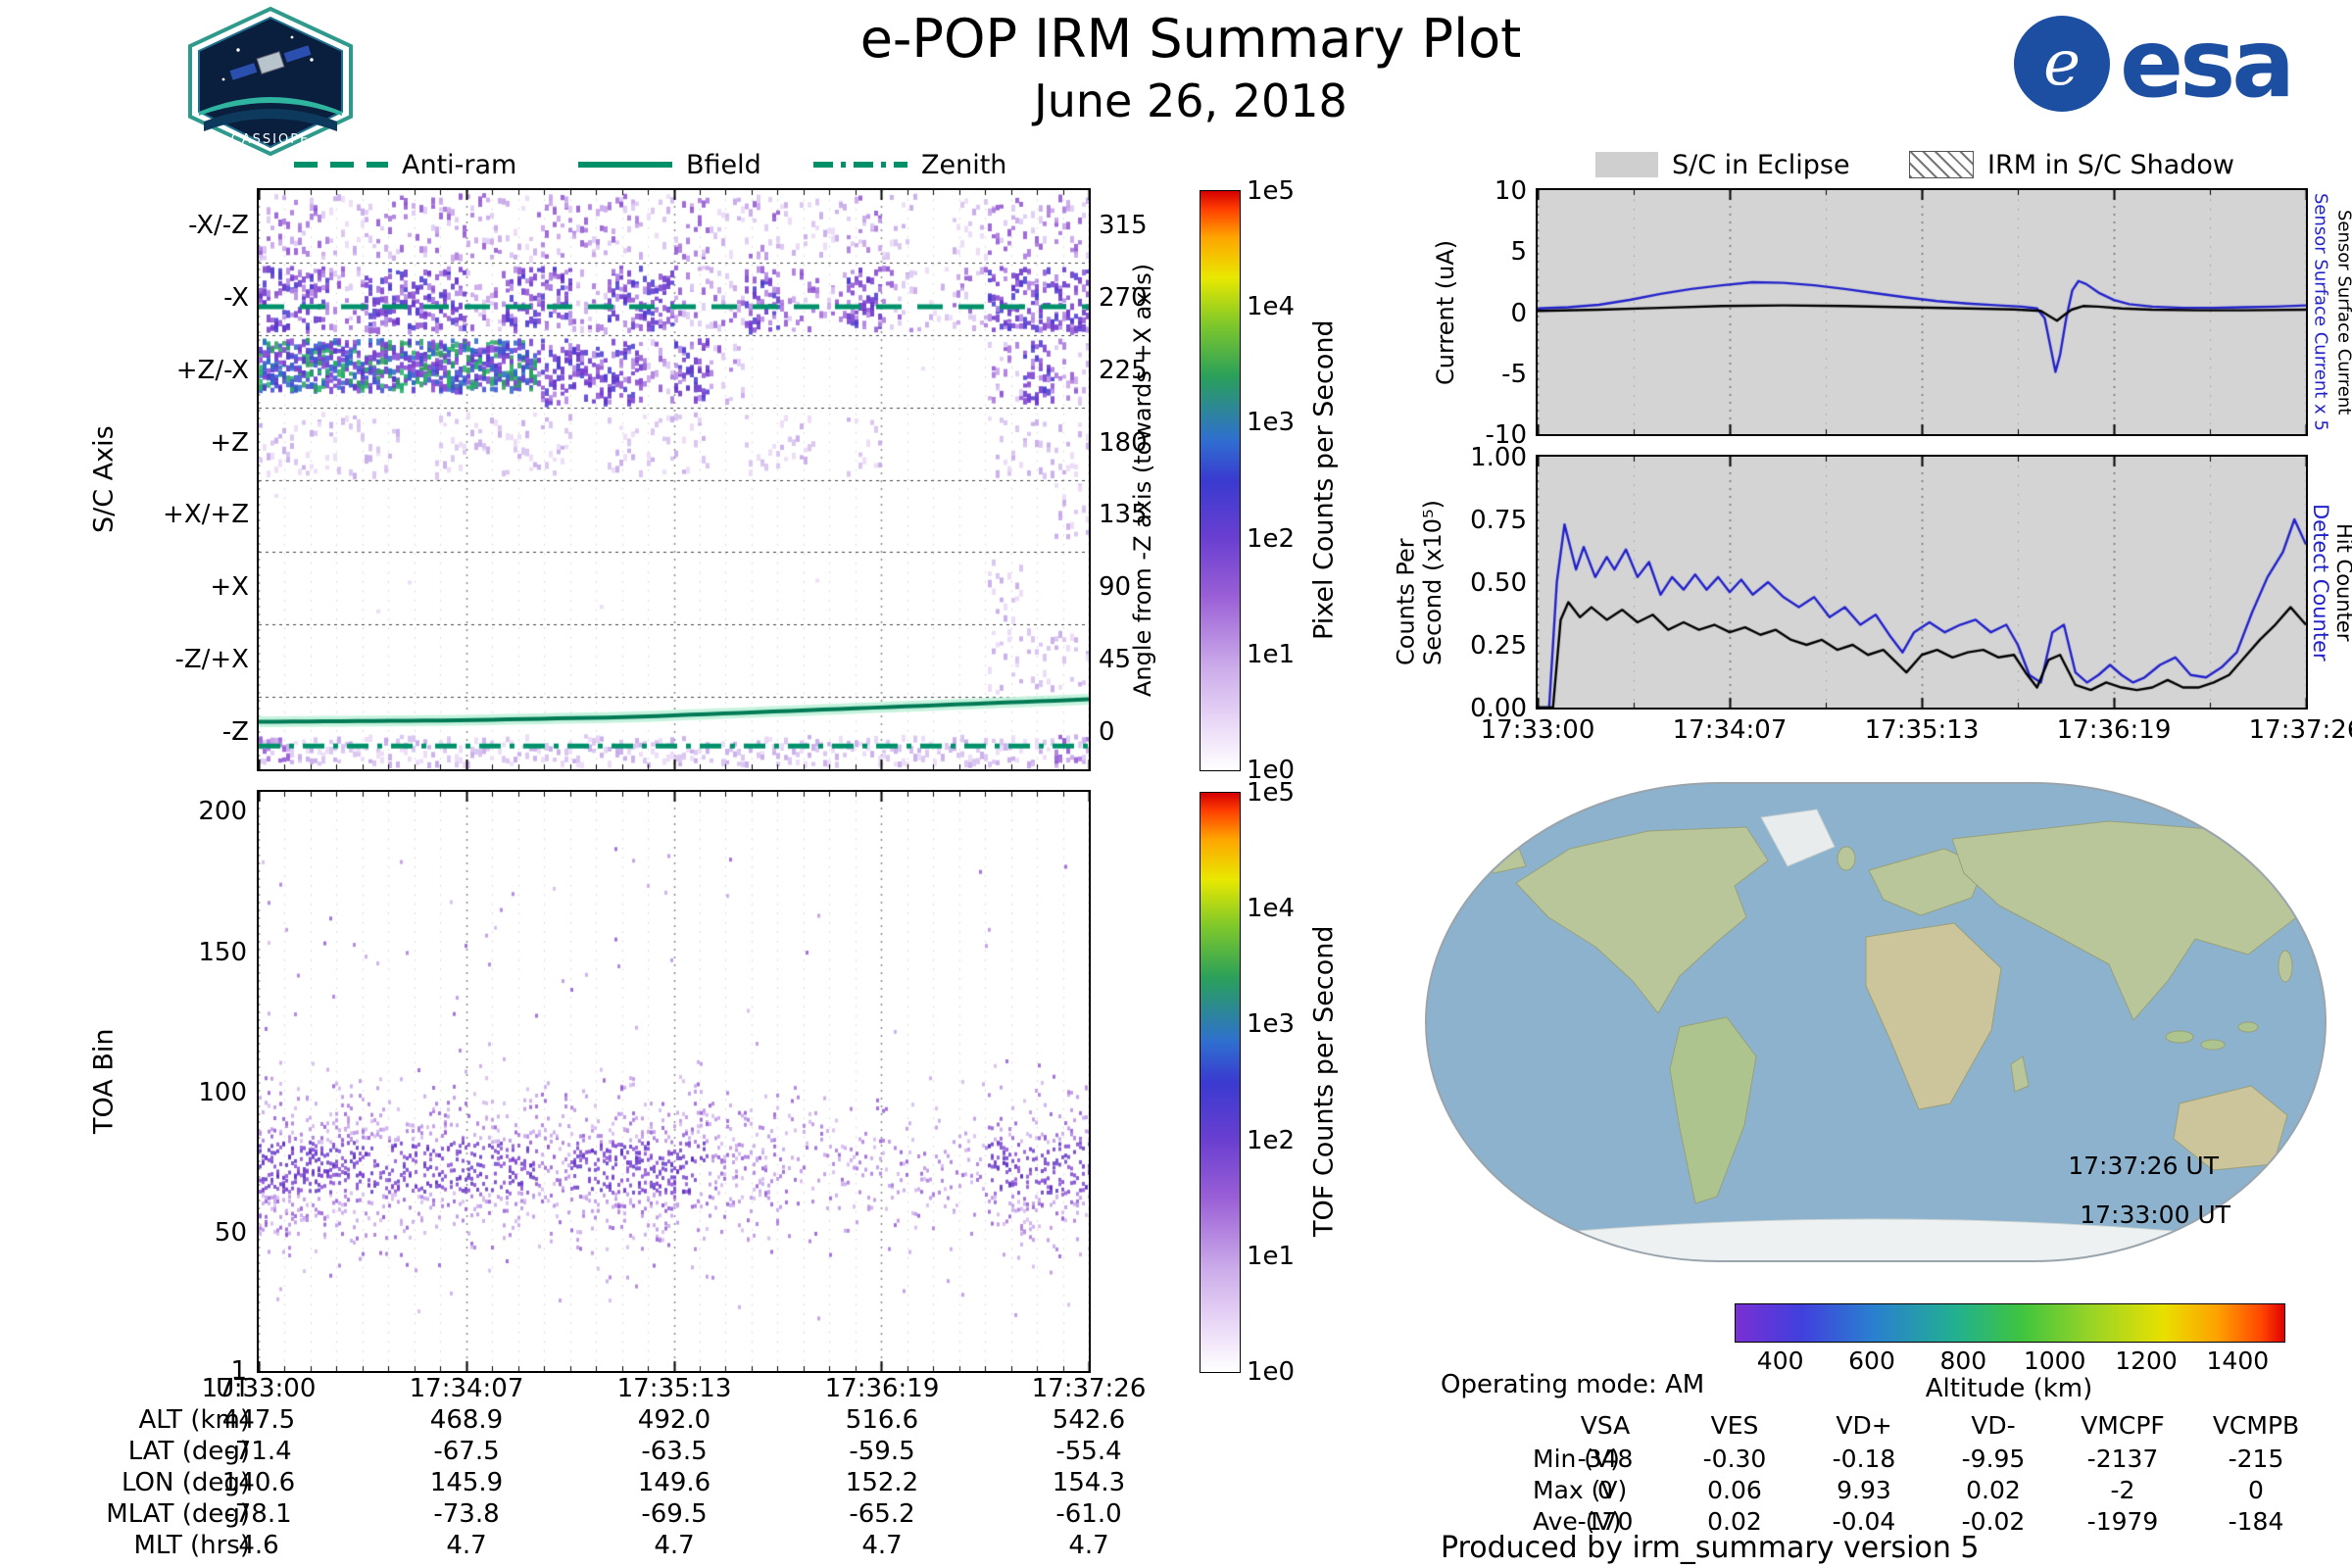 The width and height of the screenshot is (2352, 1568). What do you see at coordinates (271, 139) in the screenshot?
I see `mission-name: CASSIOPE` at bounding box center [271, 139].